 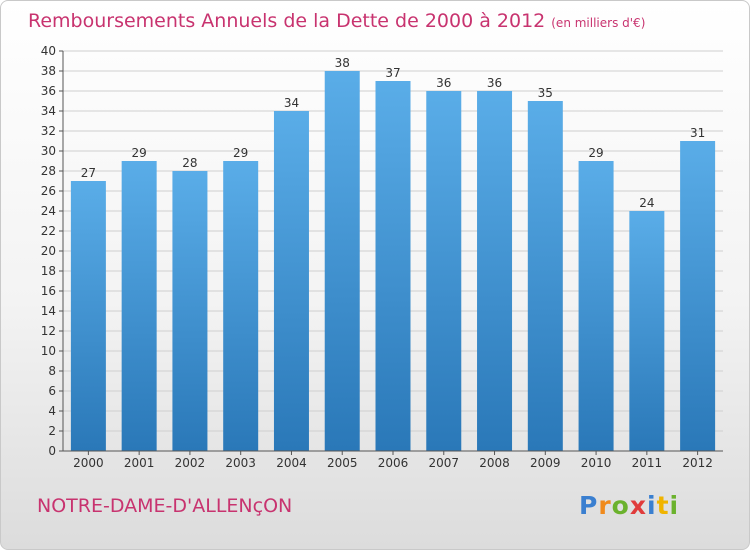 What do you see at coordinates (52, 391) in the screenshot?
I see `y-tick-label: 6` at bounding box center [52, 391].